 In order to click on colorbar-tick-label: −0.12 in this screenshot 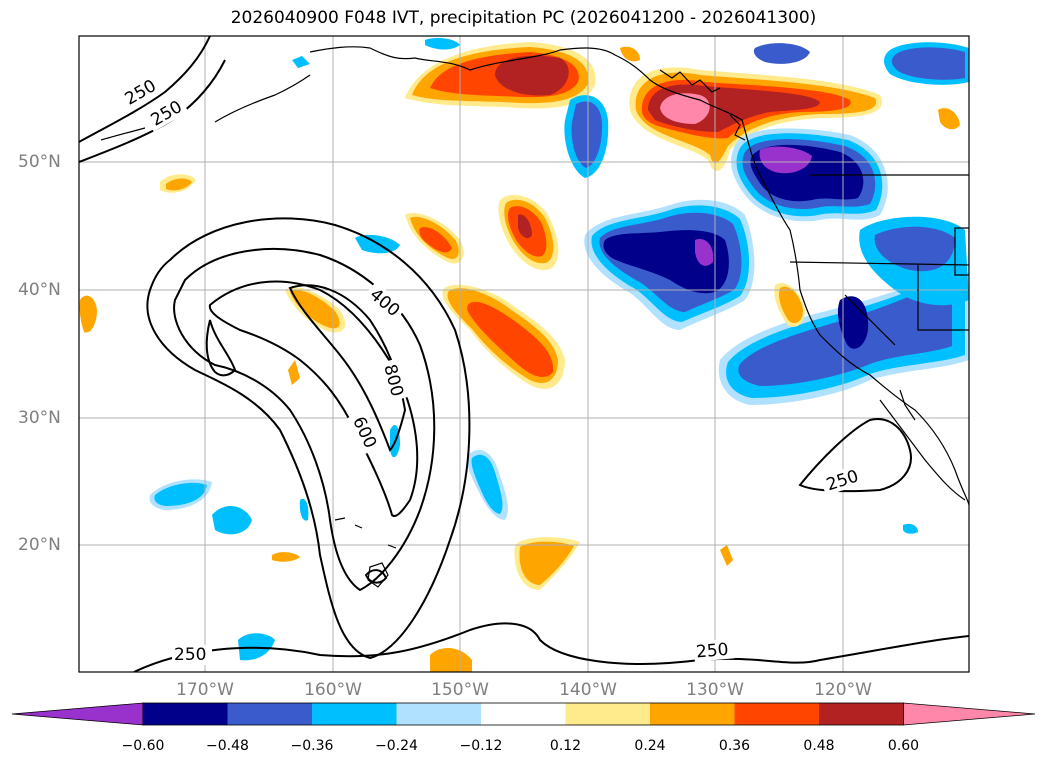, I will do `click(481, 746)`.